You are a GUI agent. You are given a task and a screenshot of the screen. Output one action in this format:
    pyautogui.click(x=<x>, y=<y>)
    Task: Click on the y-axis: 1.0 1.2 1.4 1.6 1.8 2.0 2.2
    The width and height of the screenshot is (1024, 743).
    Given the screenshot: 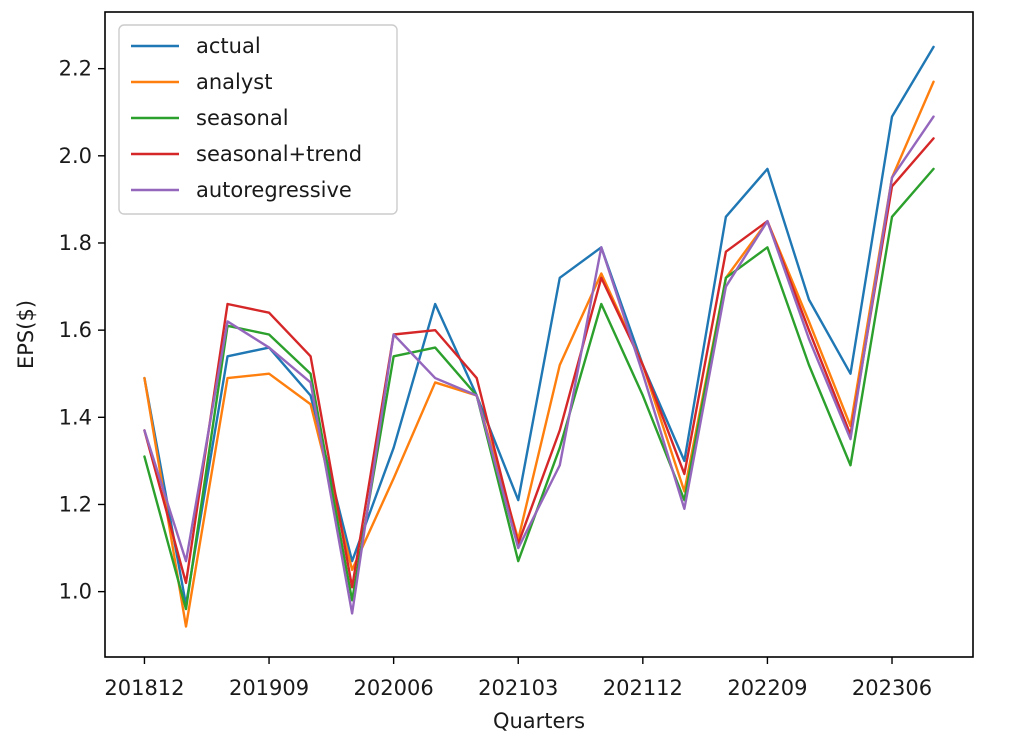 What is the action you would take?
    pyautogui.click(x=82, y=330)
    